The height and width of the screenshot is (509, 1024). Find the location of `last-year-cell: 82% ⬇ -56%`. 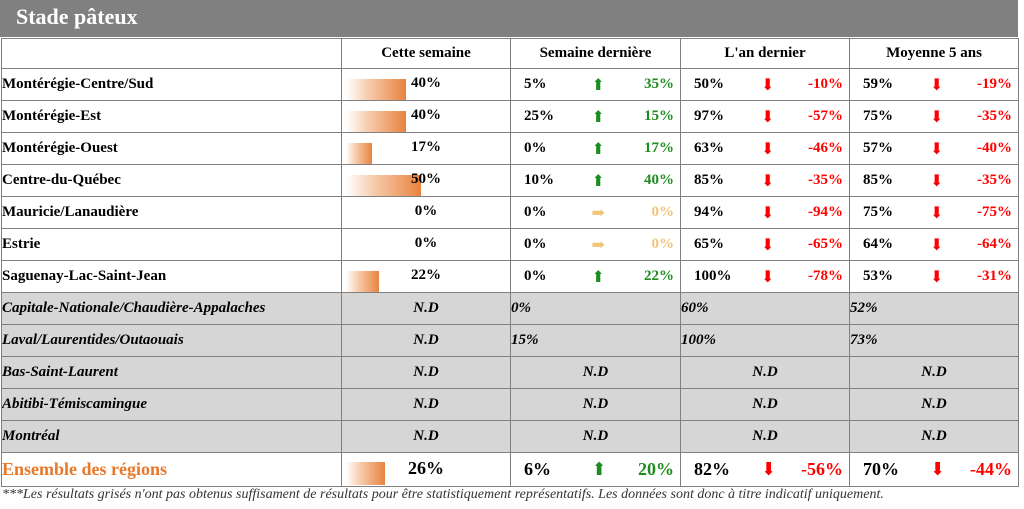

last-year-cell: 82% ⬇ -56% is located at coordinates (765, 469).